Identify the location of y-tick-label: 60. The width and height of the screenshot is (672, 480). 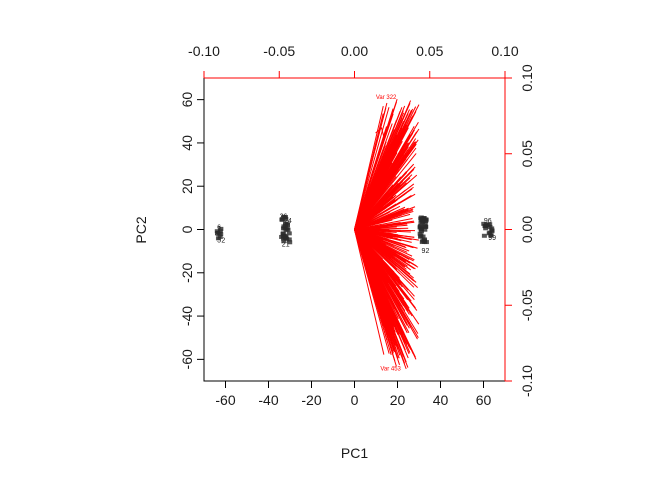
(187, 100).